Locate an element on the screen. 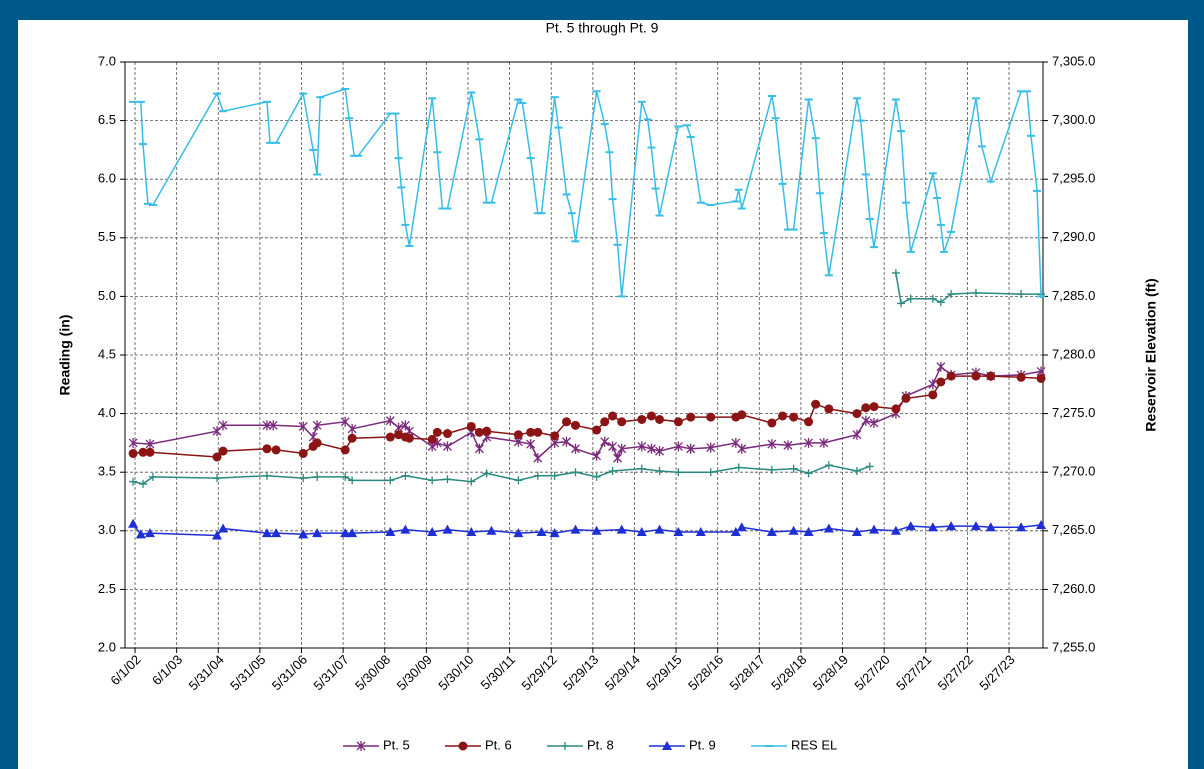 The height and width of the screenshot is (769, 1204). legend-label: Pt. 9 is located at coordinates (702, 744).